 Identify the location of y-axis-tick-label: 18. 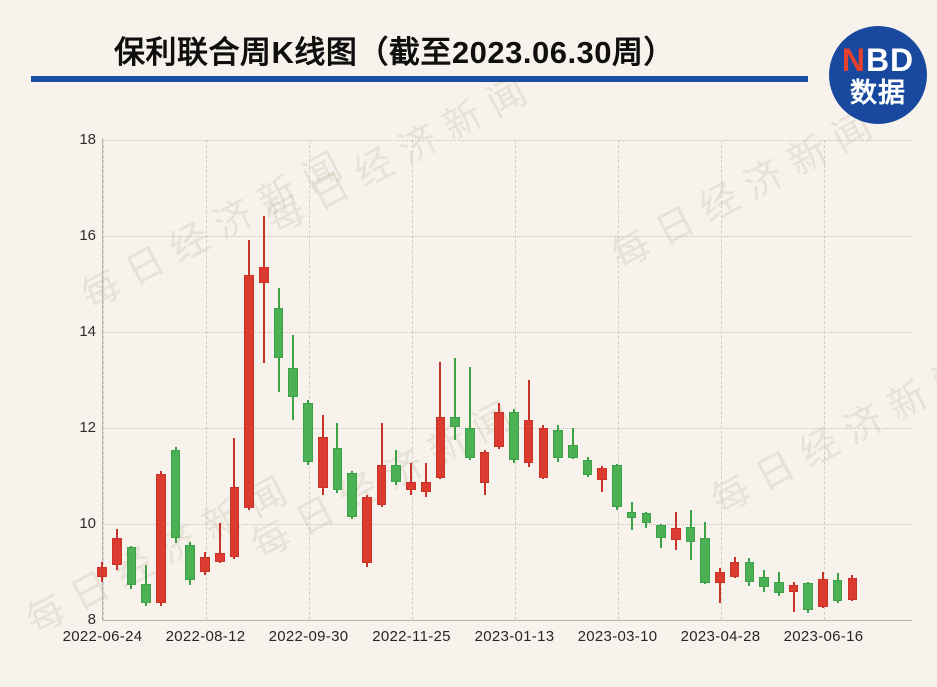
(87, 139).